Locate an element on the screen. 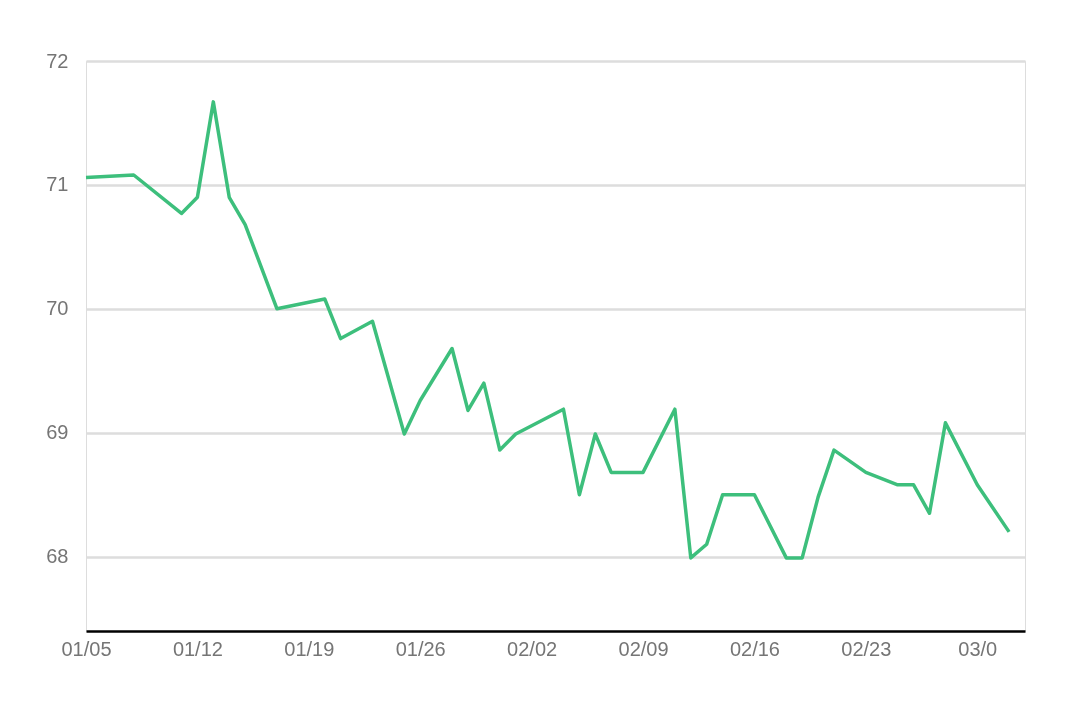 Image resolution: width=1080 pixels, height=713 pixels. y-tick-label: 68 is located at coordinates (57, 556).